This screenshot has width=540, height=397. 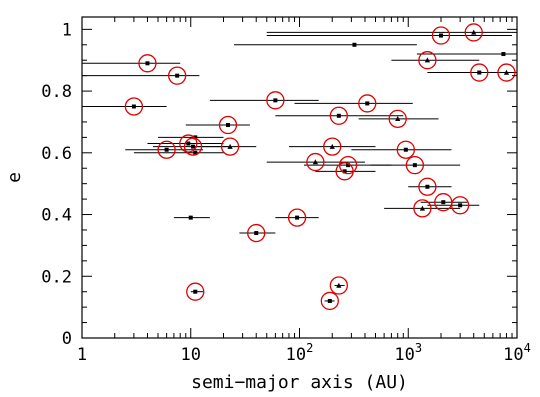 I want to click on y-tick-label: 0.2, so click(x=56, y=277).